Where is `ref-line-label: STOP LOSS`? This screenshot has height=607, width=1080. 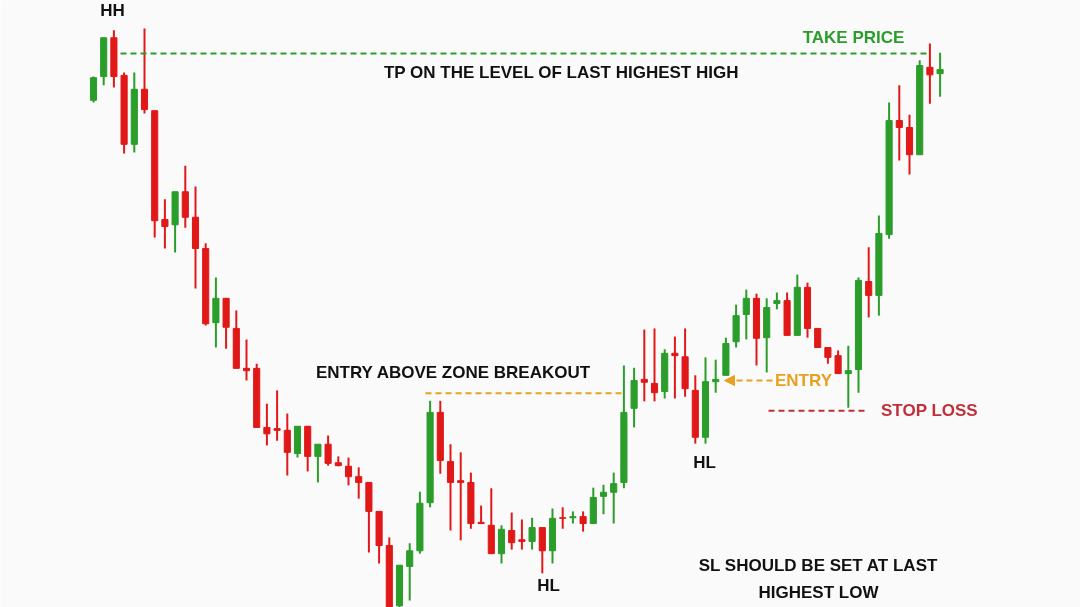
ref-line-label: STOP LOSS is located at coordinates (929, 410).